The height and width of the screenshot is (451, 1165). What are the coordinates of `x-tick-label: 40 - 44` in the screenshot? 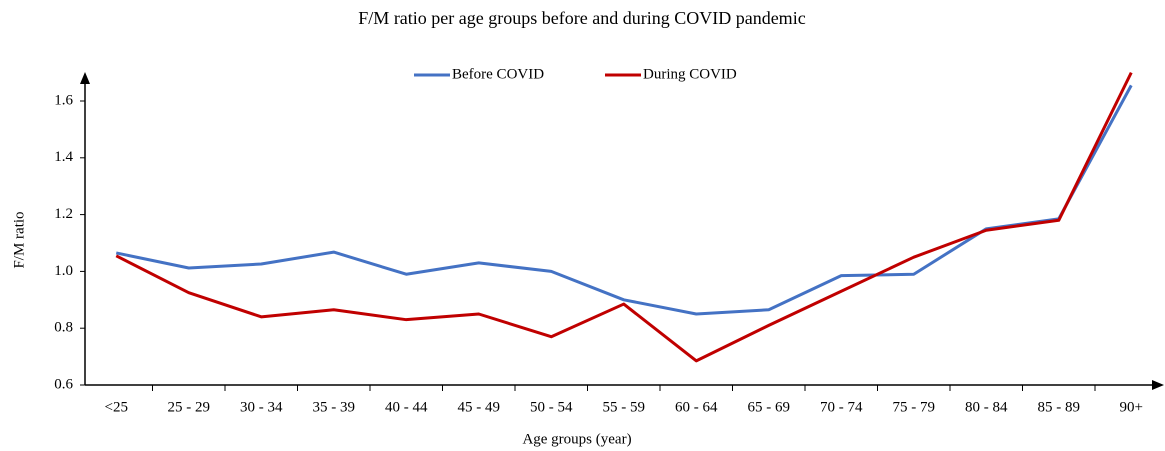 It's located at (406, 407).